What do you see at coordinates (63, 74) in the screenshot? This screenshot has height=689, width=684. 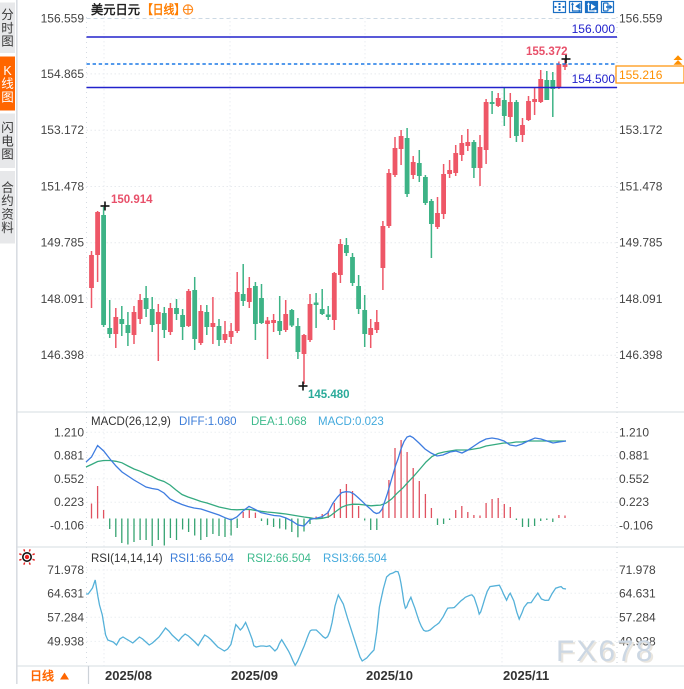 I see `svg-text: 154.865` at bounding box center [63, 74].